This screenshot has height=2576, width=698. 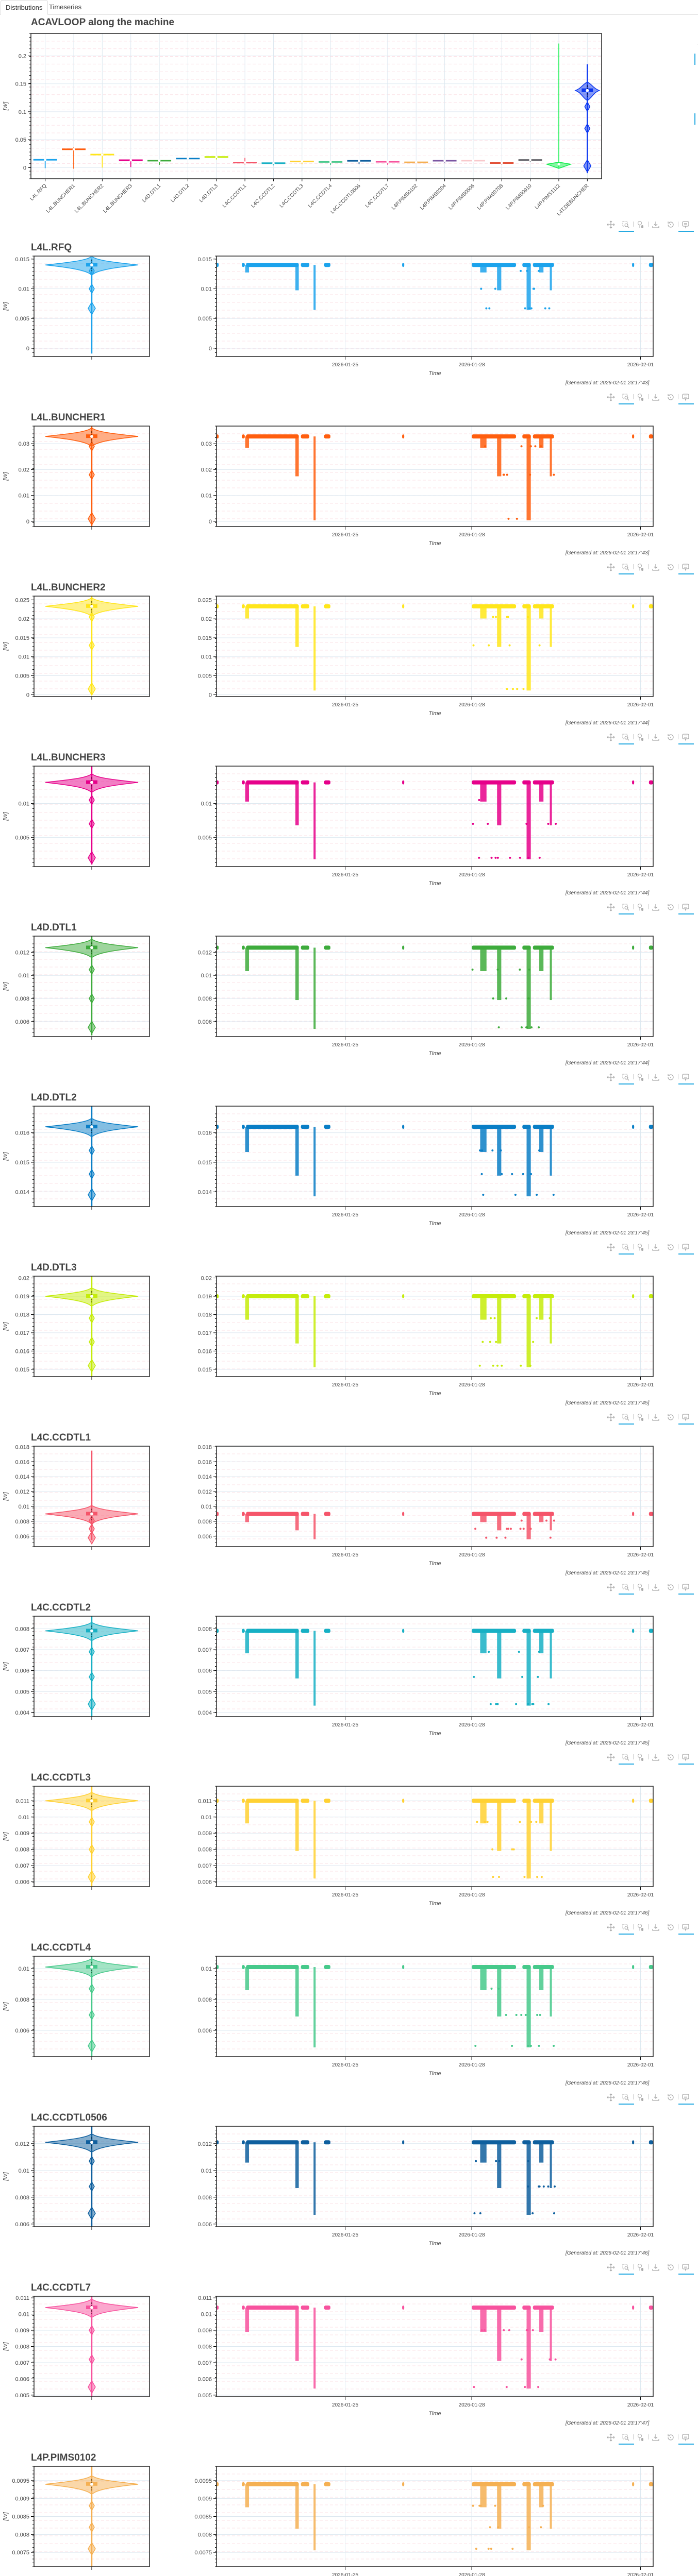 I want to click on y-tick-label: 0.008, so click(x=204, y=1522).